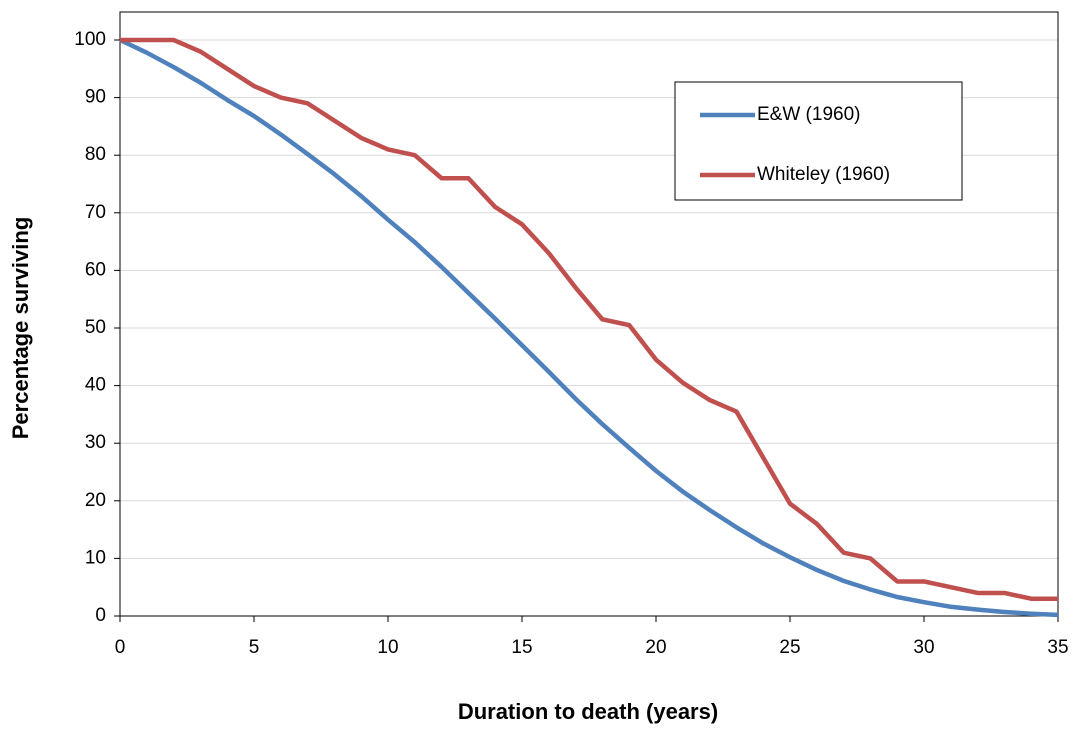 The height and width of the screenshot is (731, 1076). Describe the element at coordinates (387, 647) in the screenshot. I see `x-tick-label: 10` at that location.